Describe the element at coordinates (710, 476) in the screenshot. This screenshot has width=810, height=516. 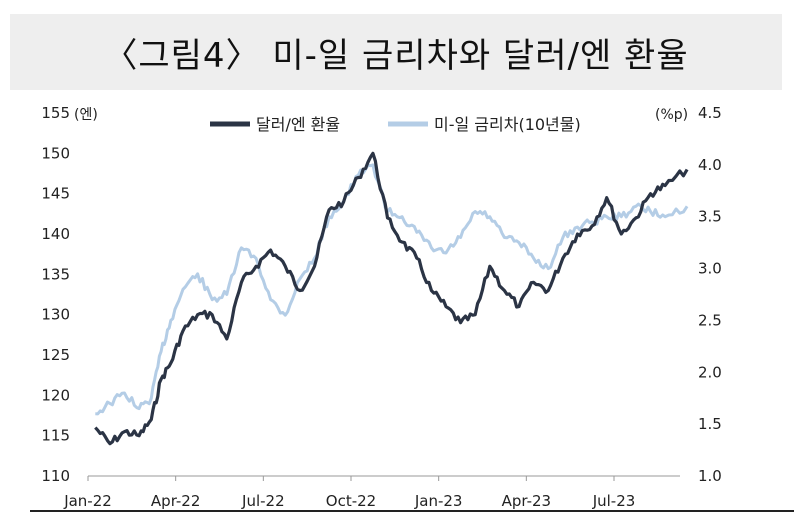
I see `y-right-tick-label: 1.0` at that location.